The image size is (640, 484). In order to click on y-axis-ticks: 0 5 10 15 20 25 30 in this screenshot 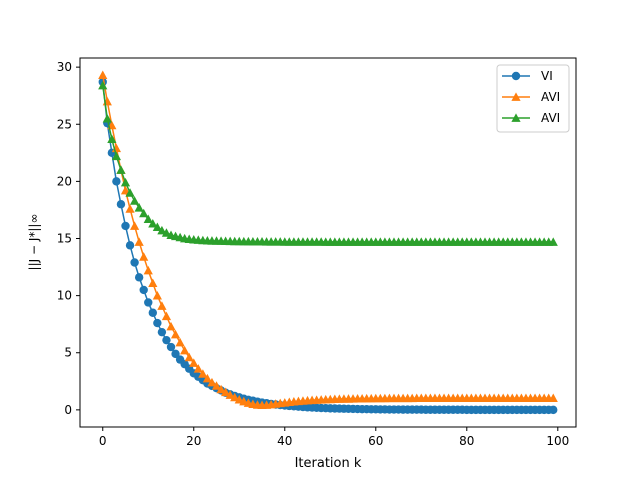, I will do `click(68, 238)`.